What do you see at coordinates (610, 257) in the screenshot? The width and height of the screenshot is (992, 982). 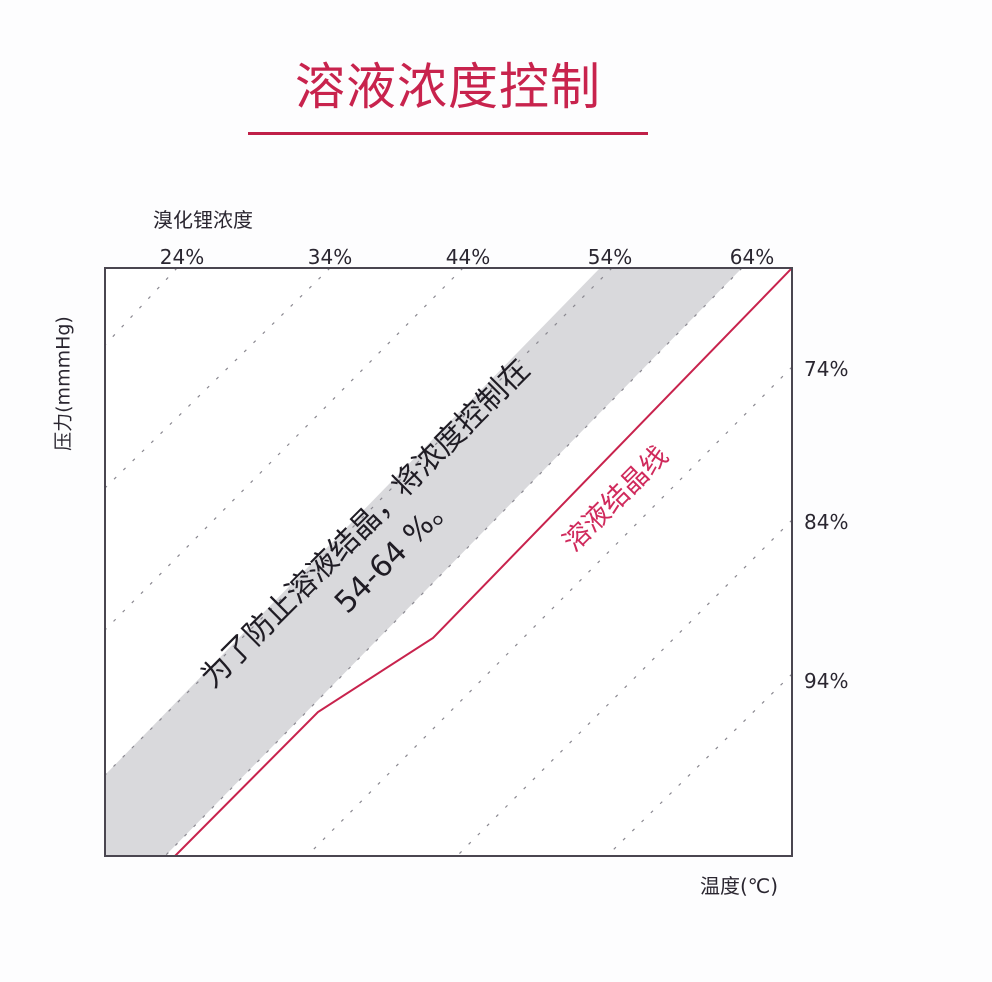 I see `top-tick-54: 54%` at bounding box center [610, 257].